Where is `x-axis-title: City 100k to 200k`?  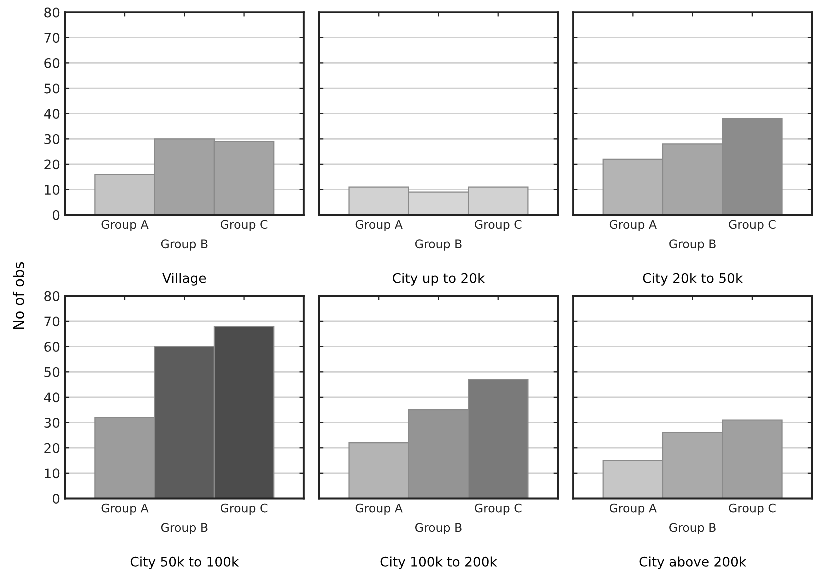 x-axis-title: City 100k to 200k is located at coordinates (439, 563).